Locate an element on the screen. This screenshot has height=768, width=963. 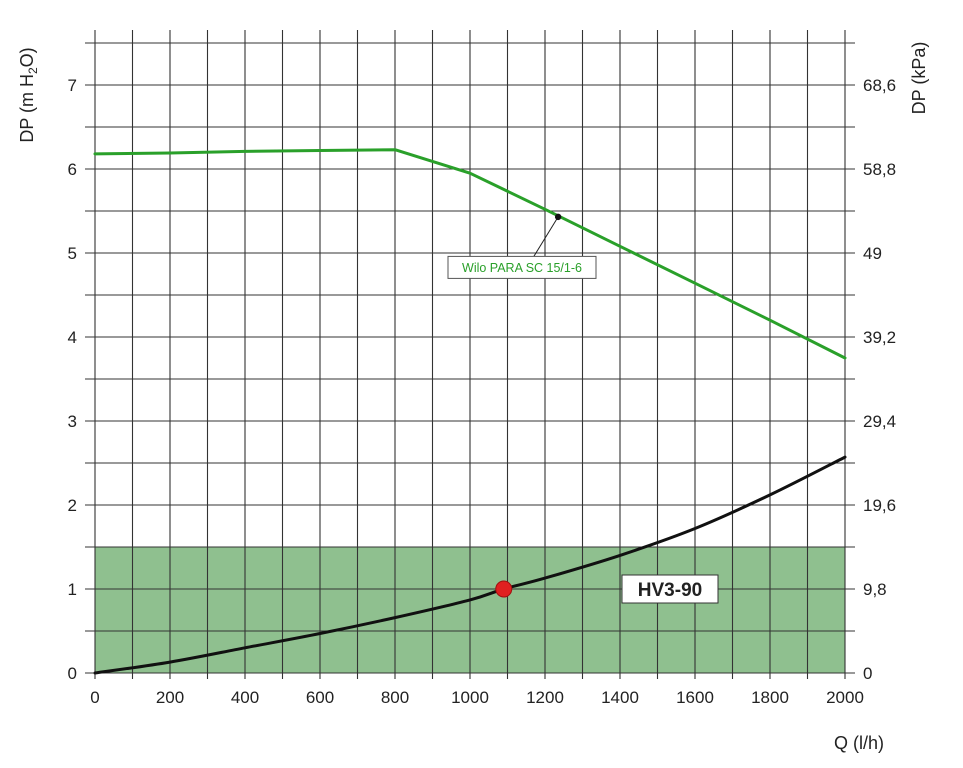
x-tick-label: 1800 is located at coordinates (770, 697).